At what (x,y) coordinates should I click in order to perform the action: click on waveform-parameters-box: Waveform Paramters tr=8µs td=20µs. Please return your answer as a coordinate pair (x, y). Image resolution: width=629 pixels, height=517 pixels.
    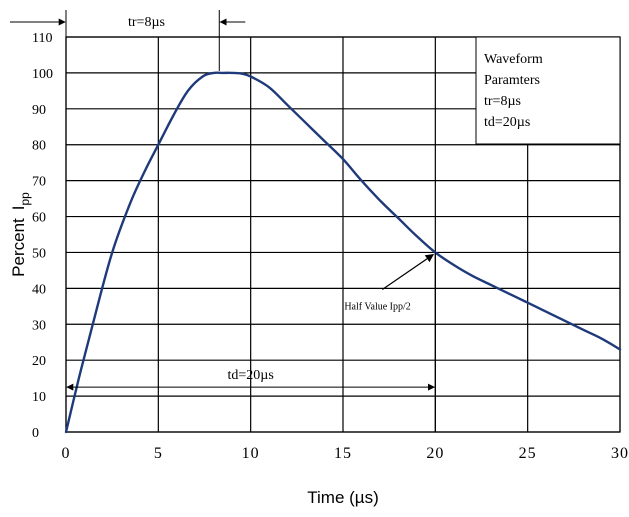
    Looking at the image, I should click on (548, 90).